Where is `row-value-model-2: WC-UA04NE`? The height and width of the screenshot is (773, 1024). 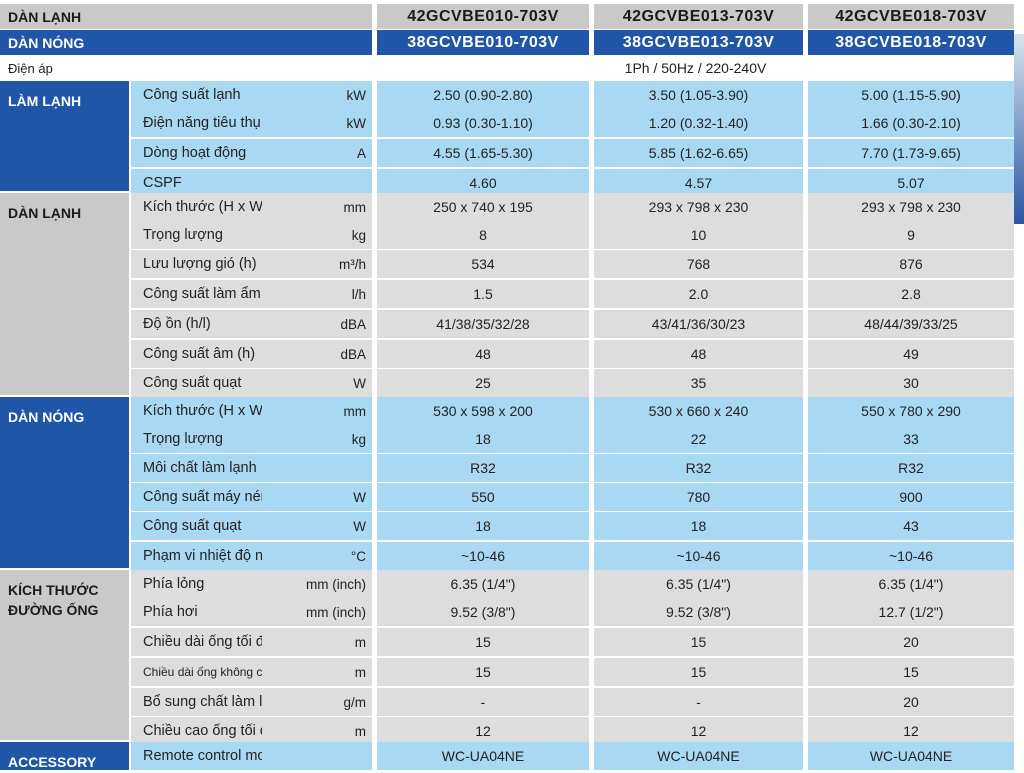
row-value-model-2: WC-UA04NE is located at coordinates (698, 756).